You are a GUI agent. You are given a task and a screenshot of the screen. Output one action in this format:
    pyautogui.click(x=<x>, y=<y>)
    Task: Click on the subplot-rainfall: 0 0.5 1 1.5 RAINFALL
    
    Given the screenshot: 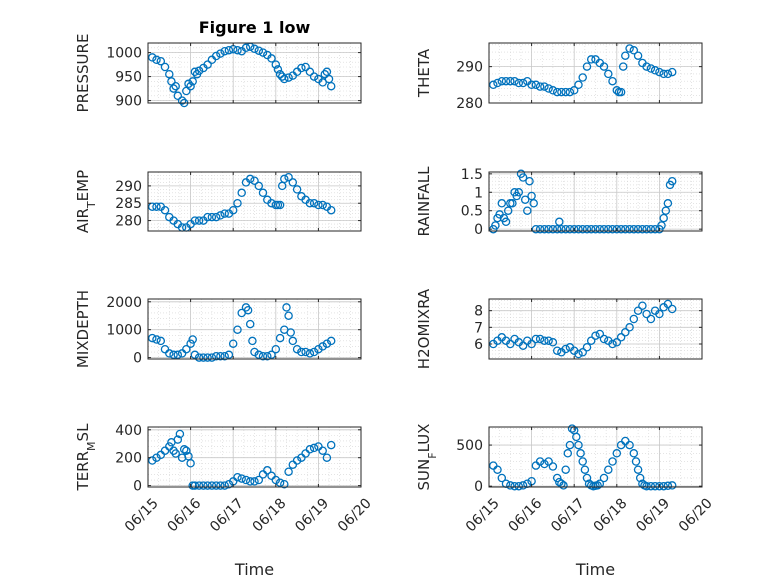 What is the action you would take?
    pyautogui.click(x=559, y=202)
    